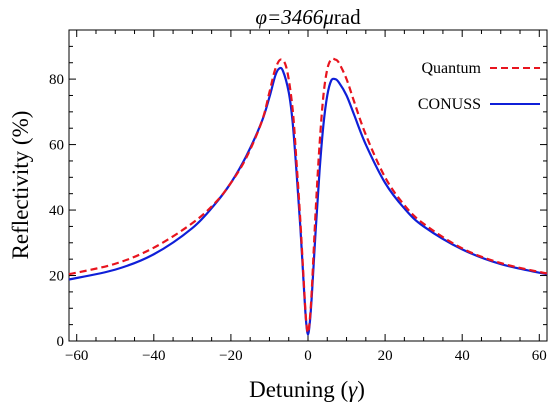 This screenshot has height=412, width=550. Describe the element at coordinates (347, 17) in the screenshot. I see `chart-title-unit-rest: rad` at that location.